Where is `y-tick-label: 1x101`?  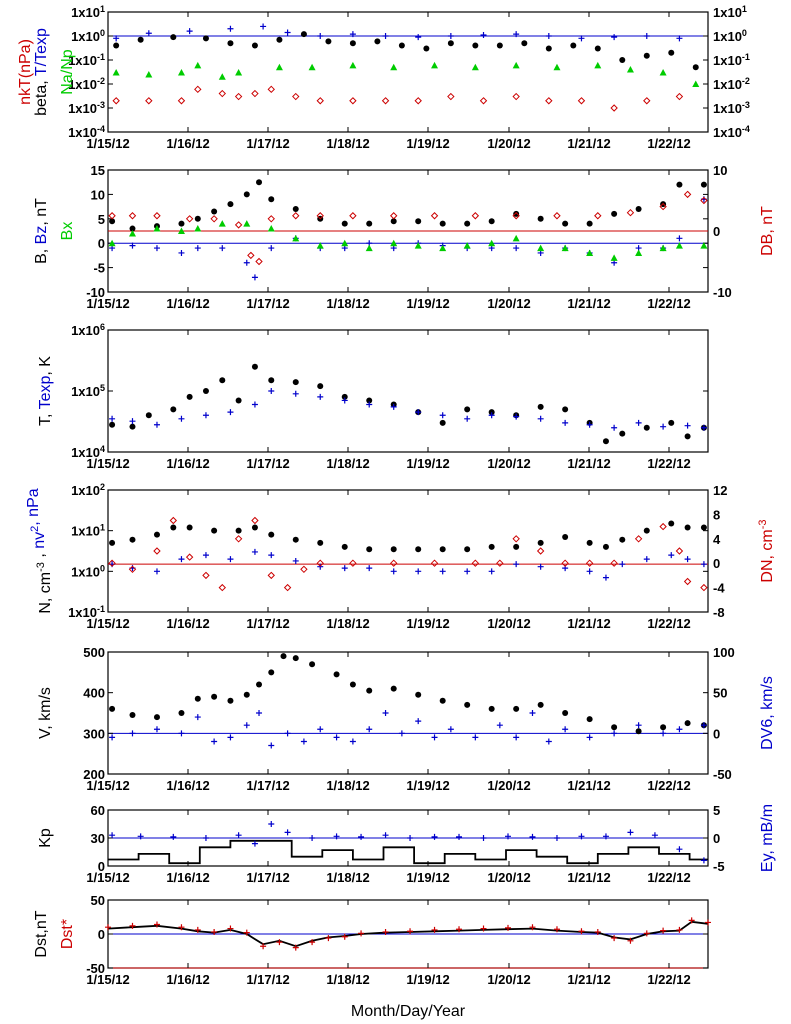 y-tick-label: 1x101 is located at coordinates (88, 531).